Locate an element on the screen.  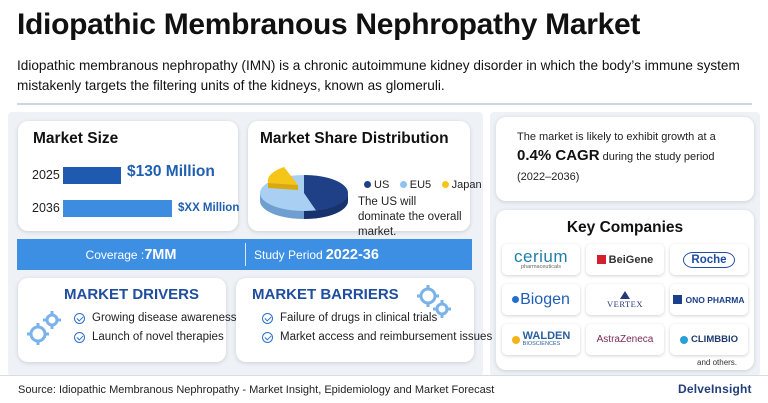
legend-item-us: US is located at coordinates (376, 185).